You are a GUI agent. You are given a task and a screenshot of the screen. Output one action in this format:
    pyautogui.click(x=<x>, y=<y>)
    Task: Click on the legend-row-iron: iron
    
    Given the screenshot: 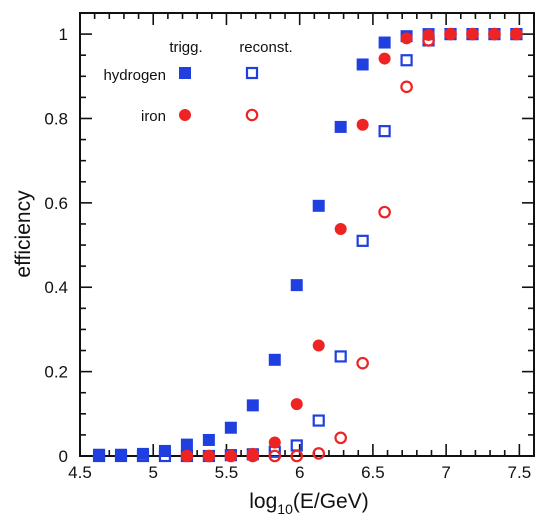 What is the action you would take?
    pyautogui.click(x=153, y=116)
    